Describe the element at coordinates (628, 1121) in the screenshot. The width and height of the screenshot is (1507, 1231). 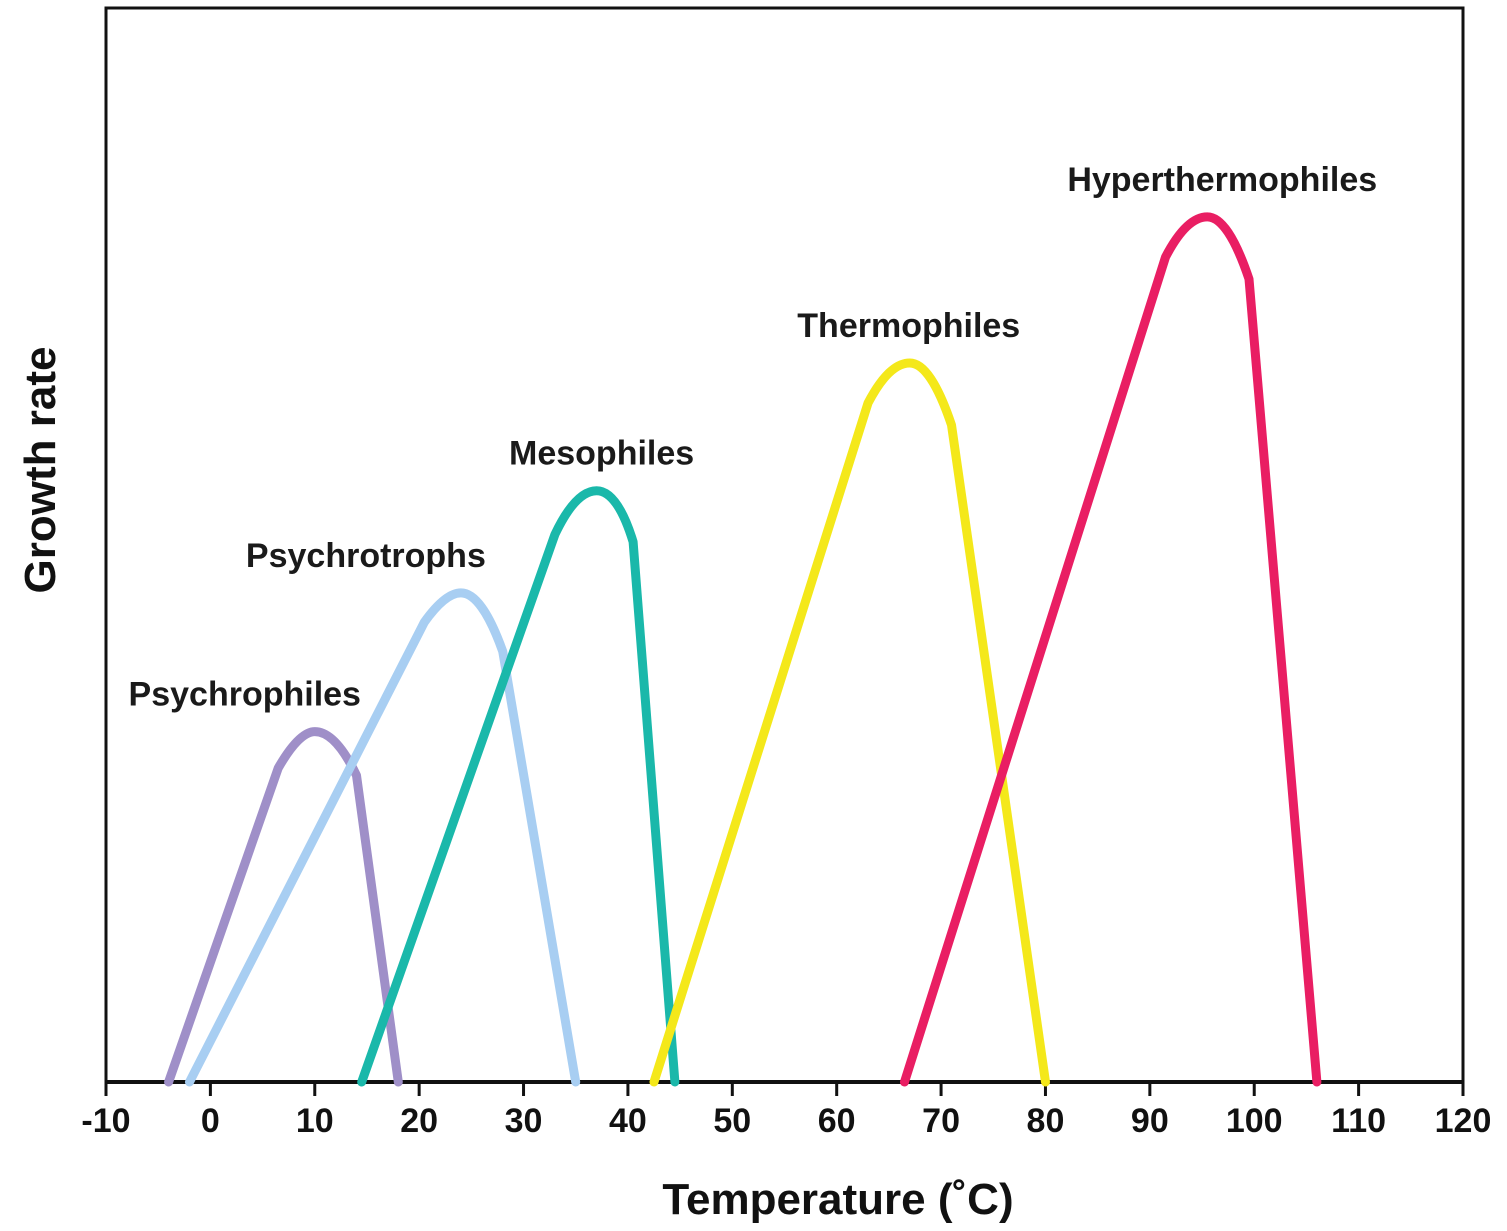
I see `x-tick-label: 40` at that location.